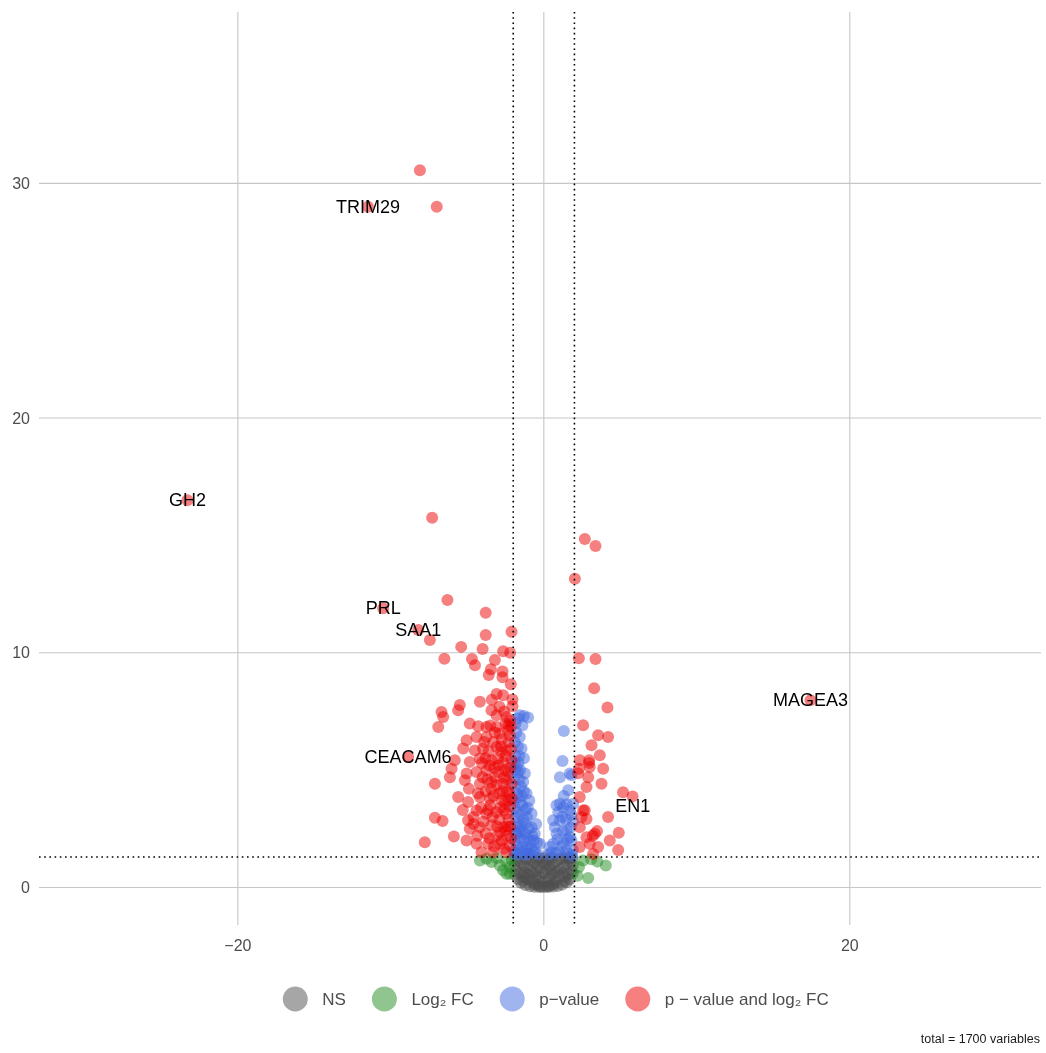 The width and height of the screenshot is (1046, 1053). Describe the element at coordinates (334, 999) in the screenshot. I see `legend-label: NS` at that location.